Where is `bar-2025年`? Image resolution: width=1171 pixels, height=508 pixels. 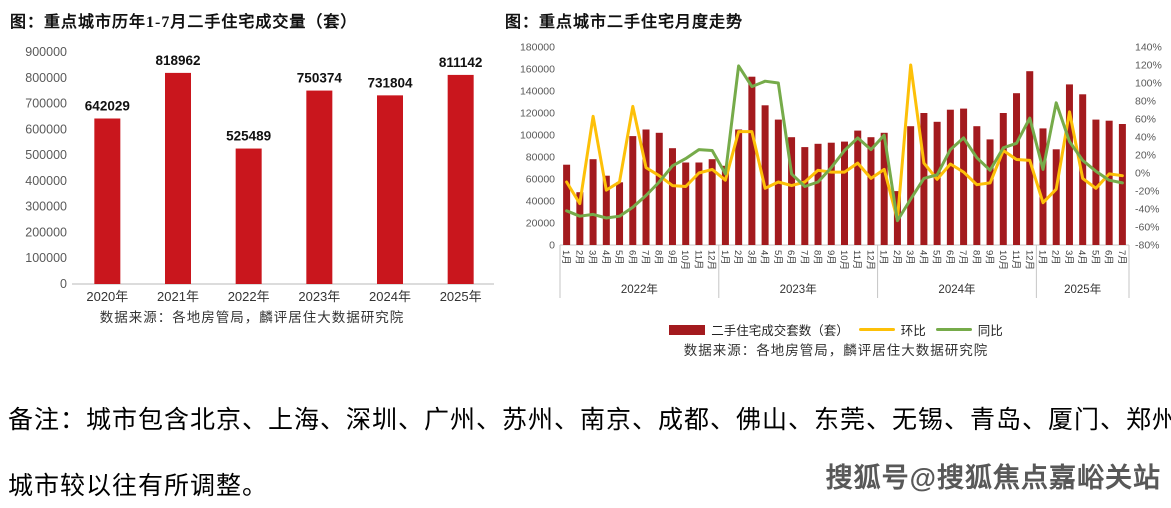
bar-2025年 is located at coordinates (460, 179).